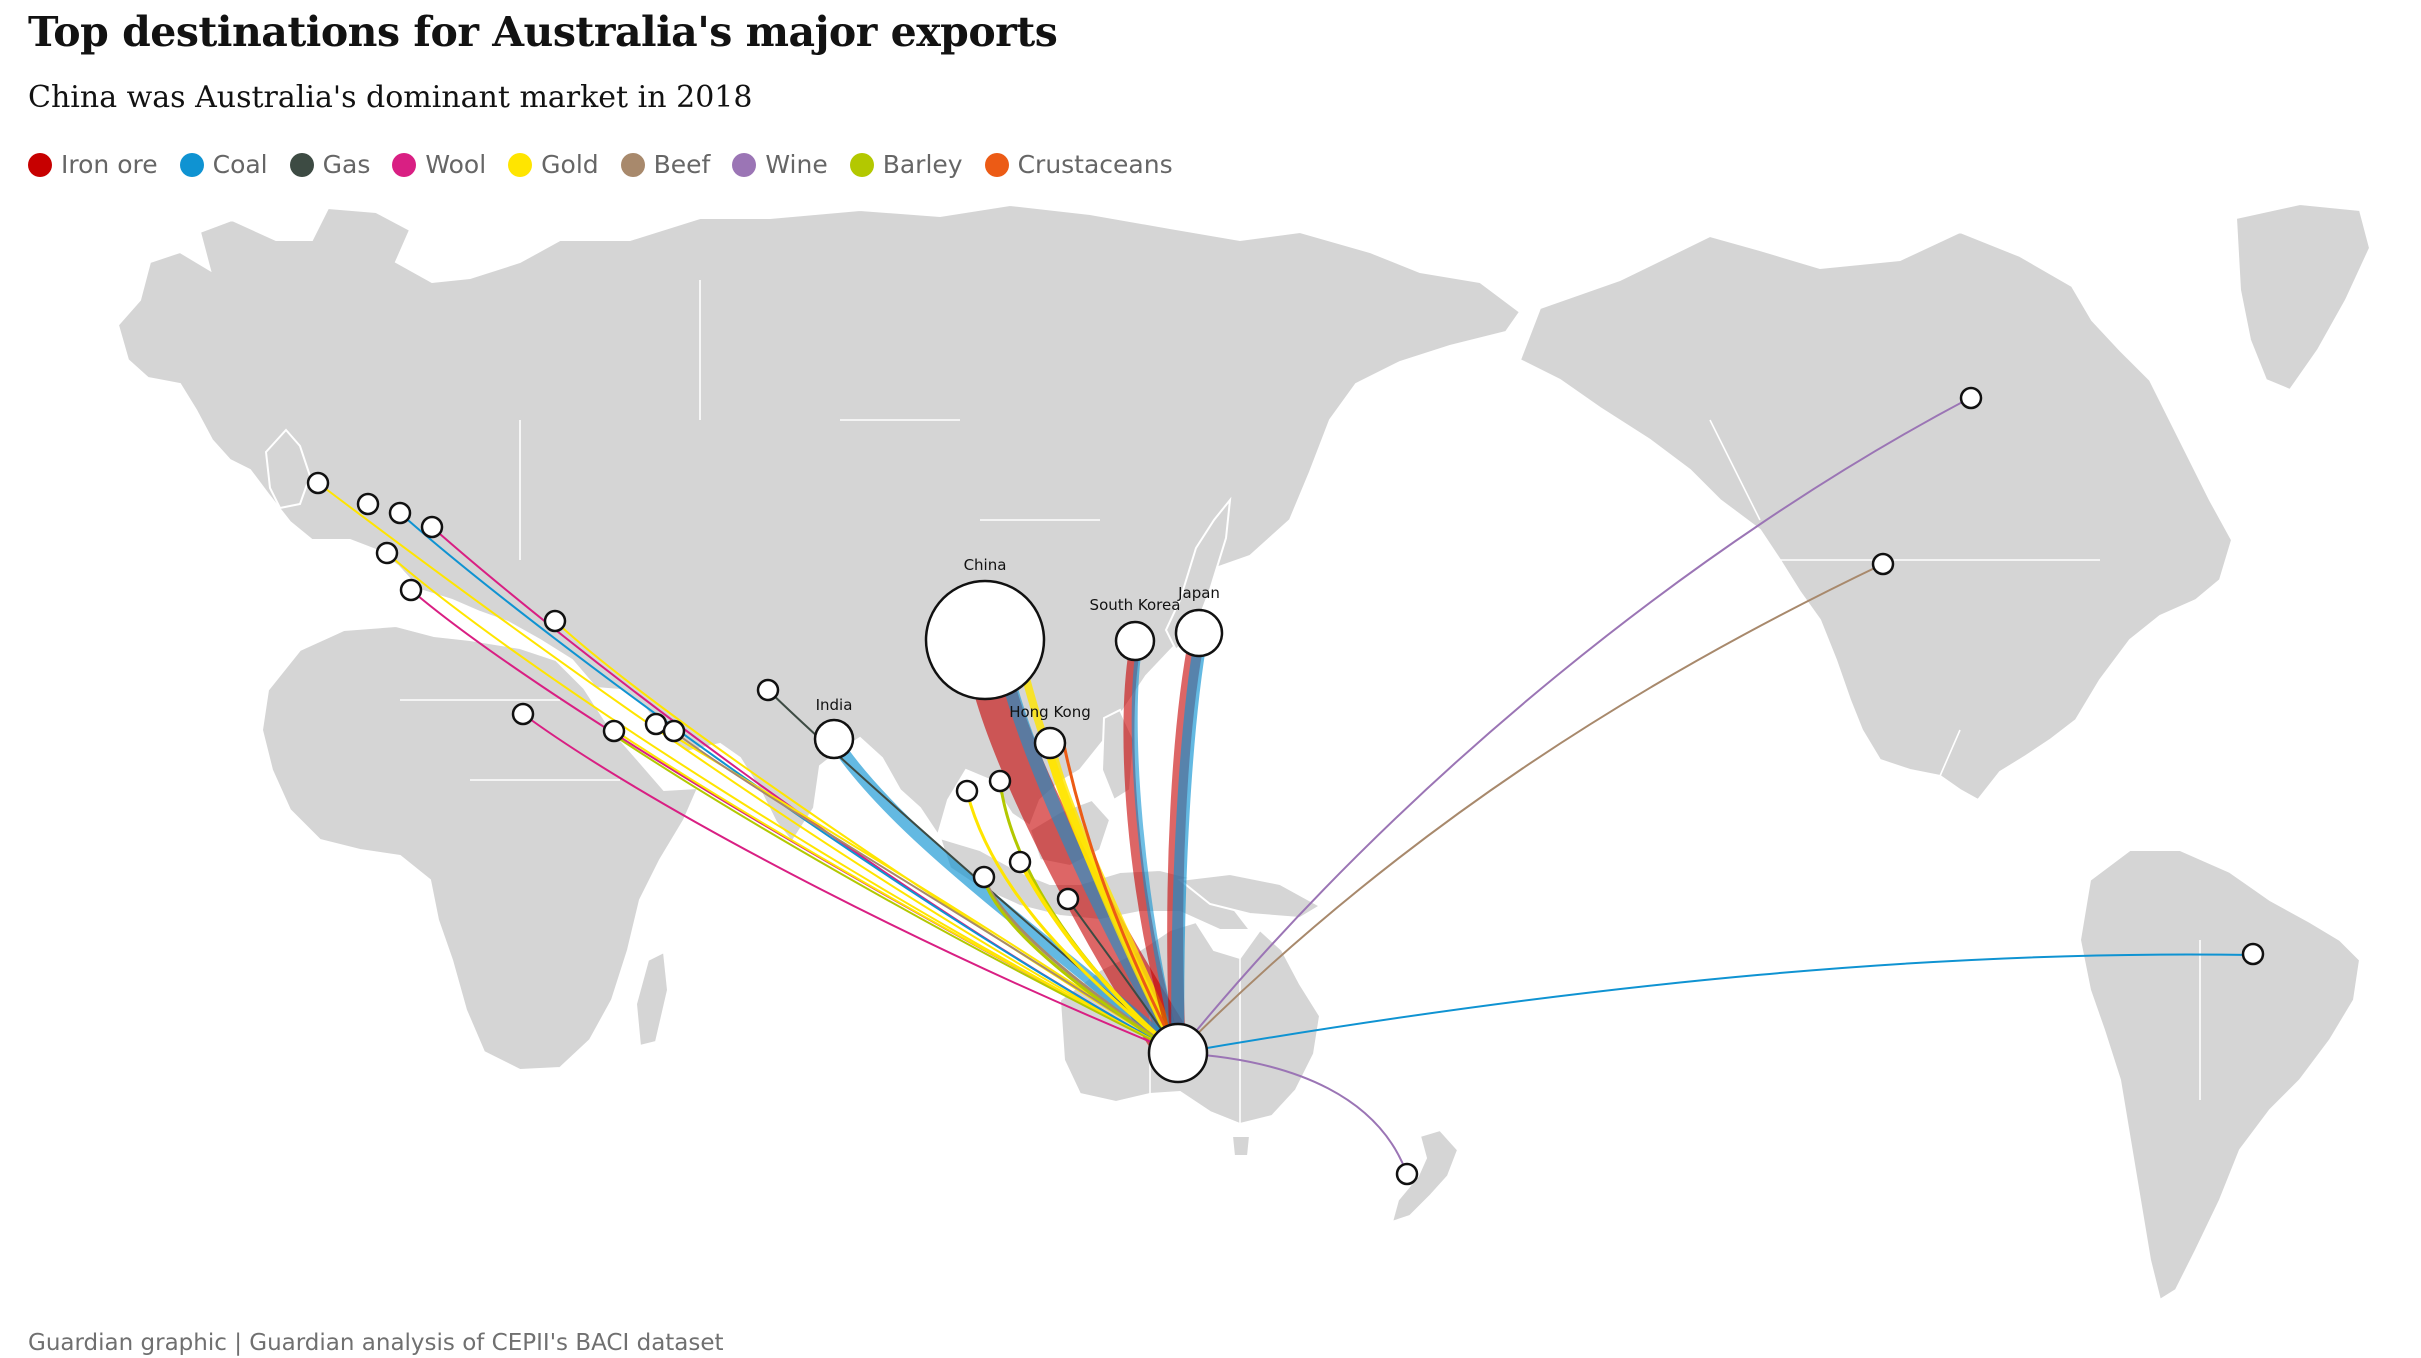  What do you see at coordinates (1190, 842) in the screenshot?
I see `flow-coal-japan` at bounding box center [1190, 842].